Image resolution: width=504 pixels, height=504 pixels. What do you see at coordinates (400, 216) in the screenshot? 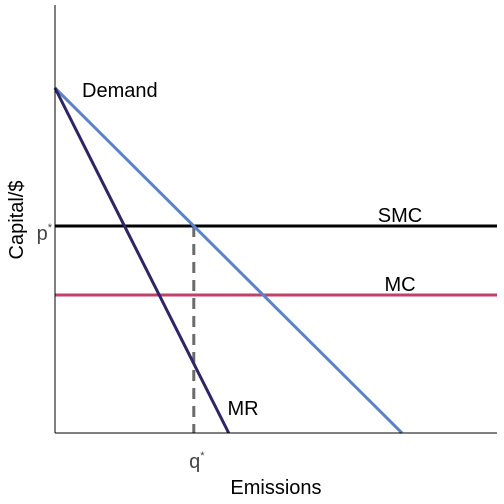
I see `series-label-smc: SMC` at bounding box center [400, 216].